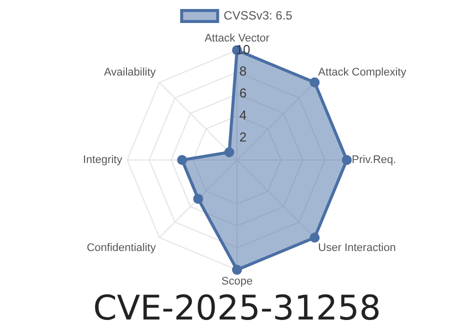 The width and height of the screenshot is (474, 331). Describe the element at coordinates (243, 115) in the screenshot. I see `y-tick-label: 4` at that location.